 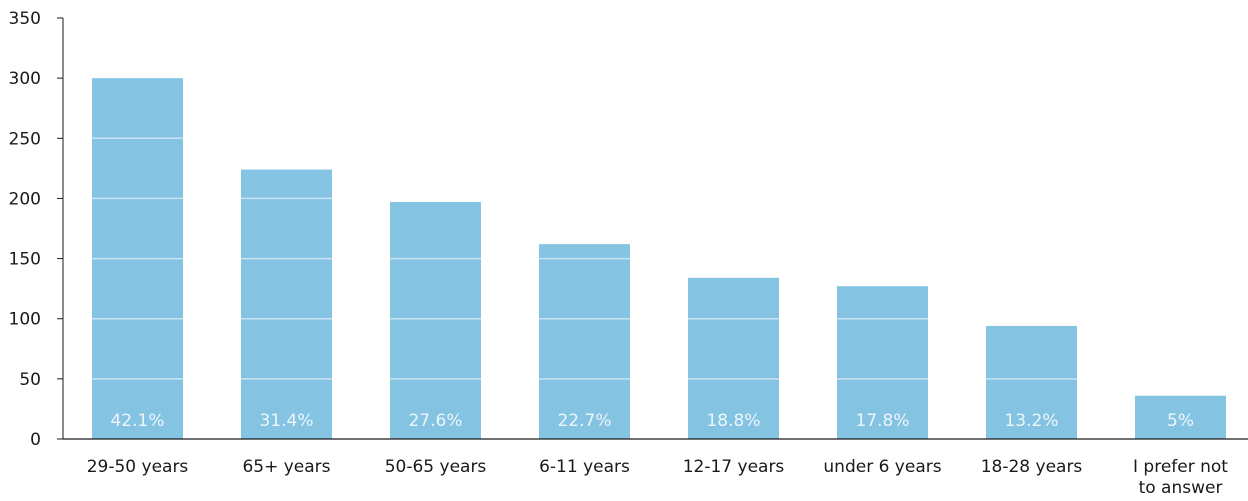 I want to click on bar-data-label: 13.2%, so click(x=1031, y=421).